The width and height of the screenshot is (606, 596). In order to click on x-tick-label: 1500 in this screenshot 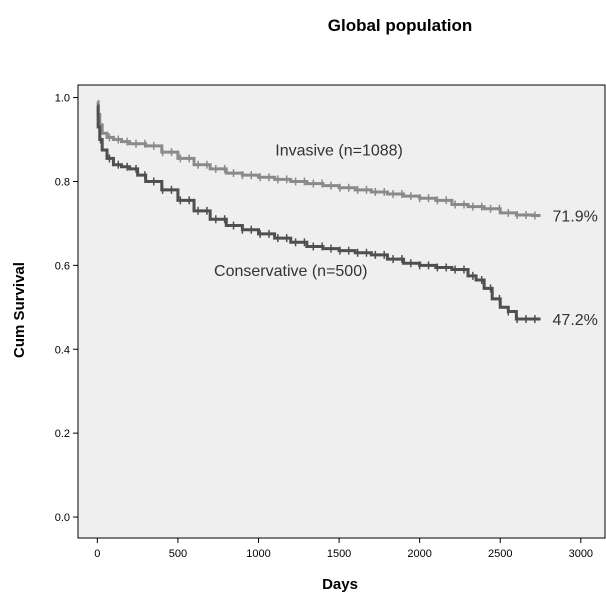, I will do `click(339, 554)`.